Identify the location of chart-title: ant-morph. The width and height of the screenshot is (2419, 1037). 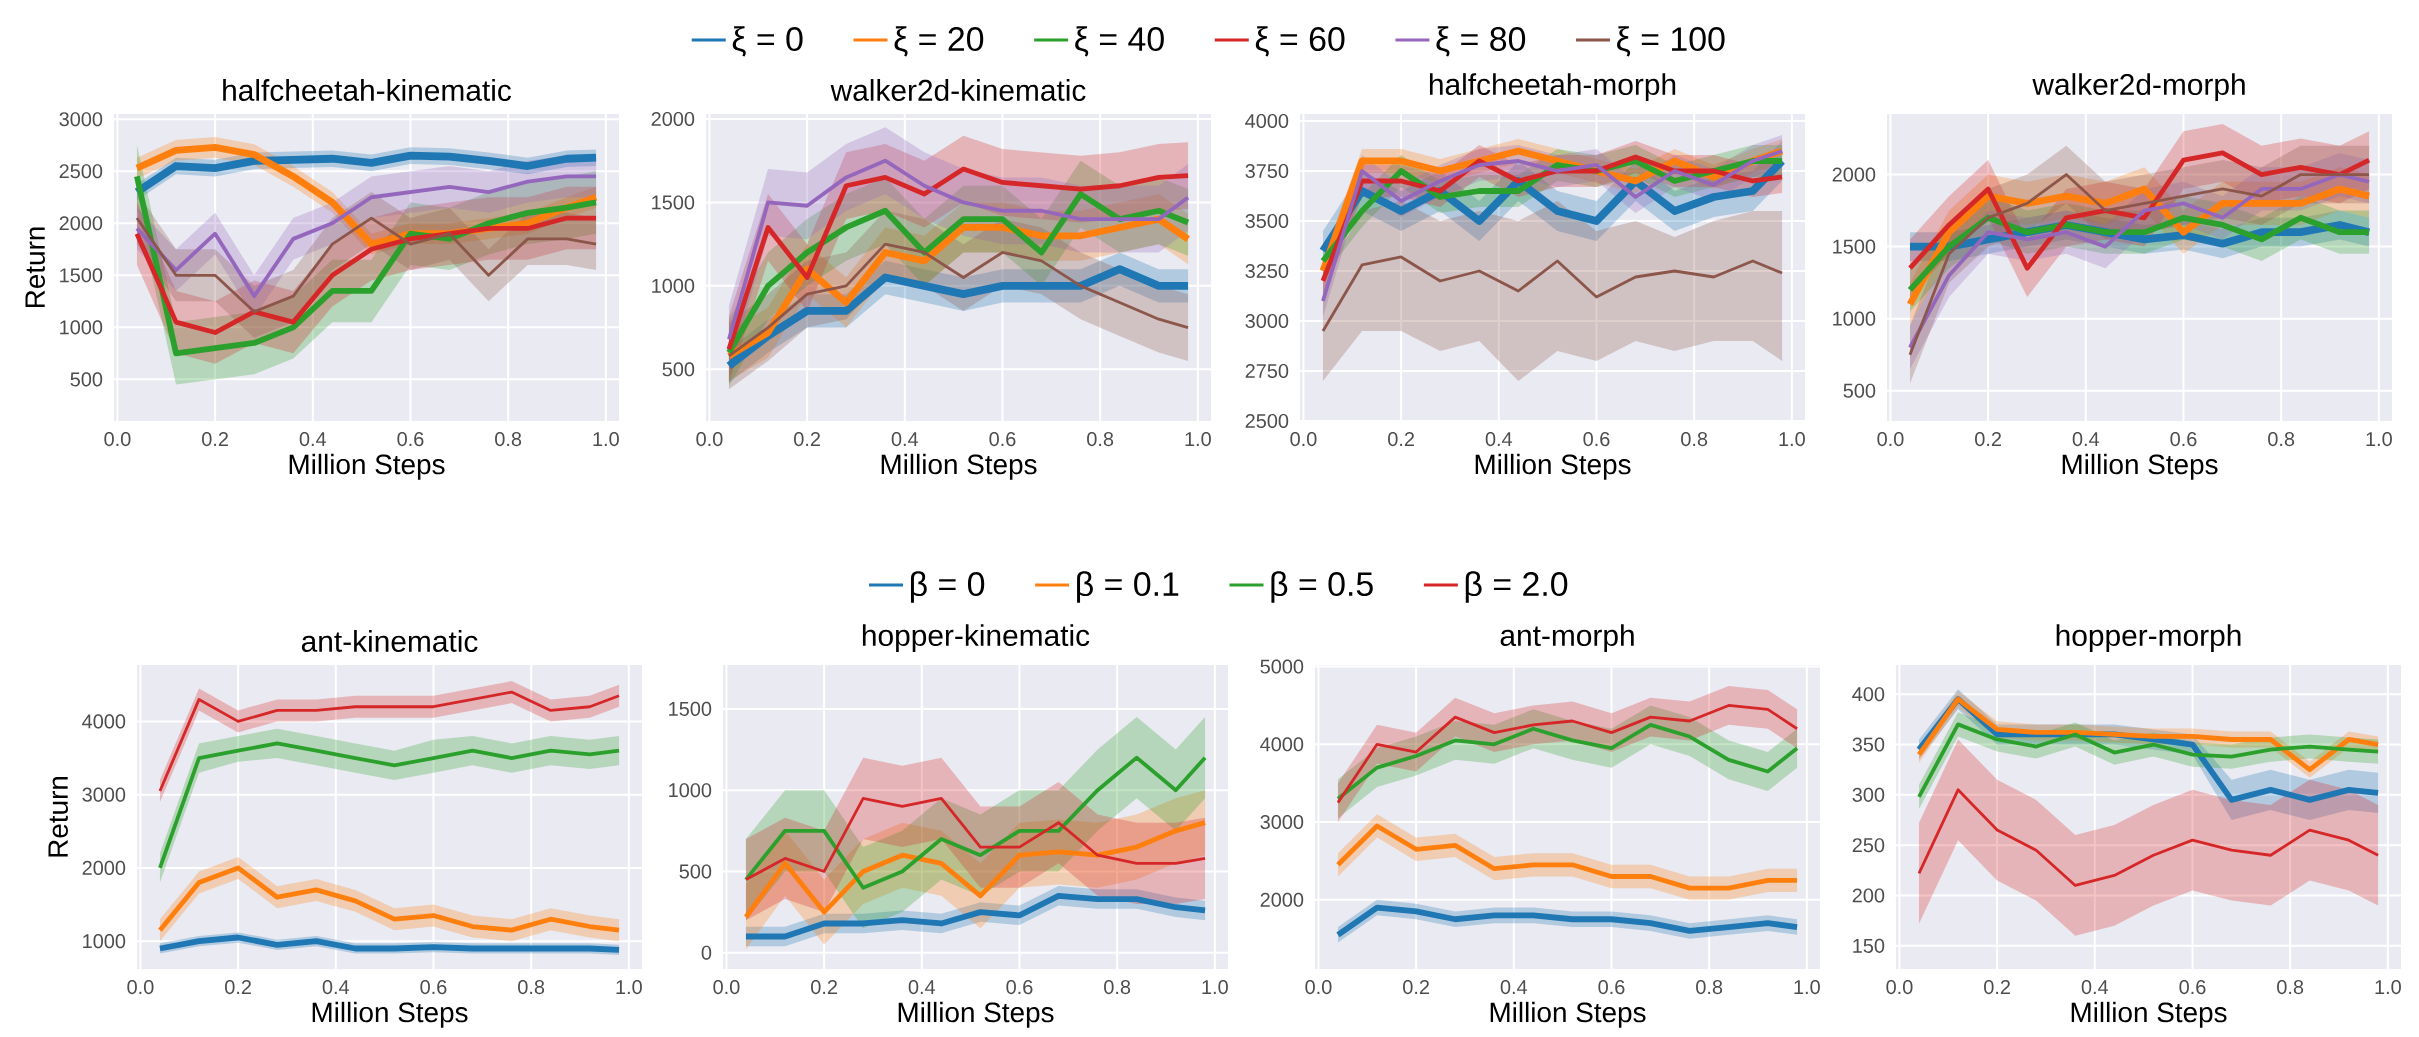
(1567, 638).